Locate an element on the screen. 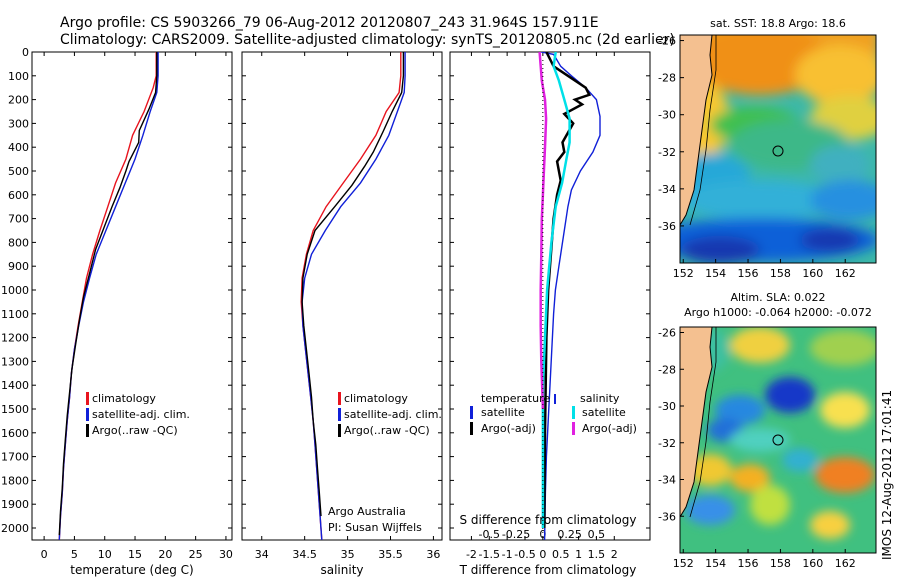 Image resolution: width=900 pixels, height=580 pixels. sst-map-title: sat. SST: 18.8 Argo: 18.6 is located at coordinates (778, 23).